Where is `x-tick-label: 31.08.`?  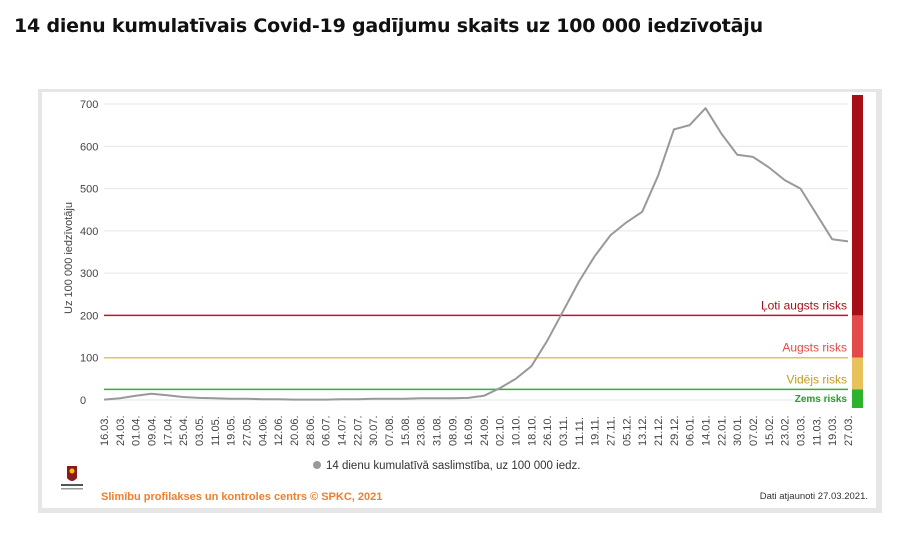 x-tick-label: 31.08. is located at coordinates (437, 430).